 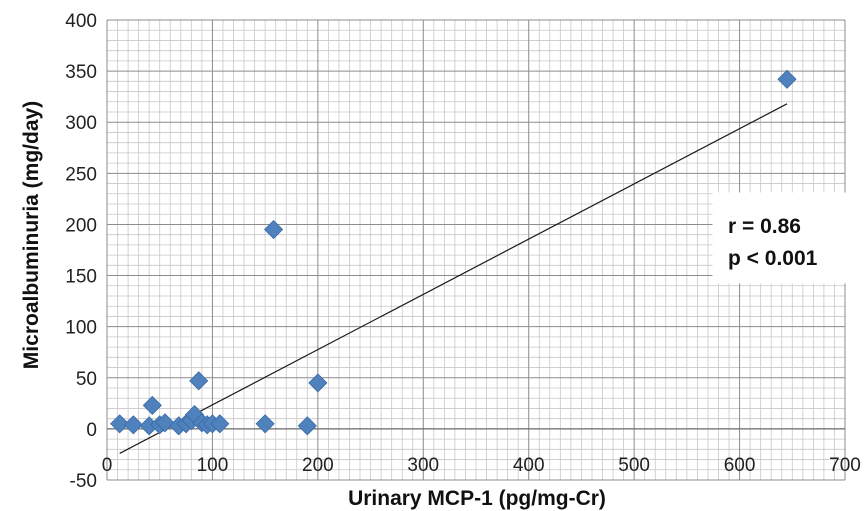 What do you see at coordinates (318, 465) in the screenshot?
I see `x-tick-label: 200` at bounding box center [318, 465].